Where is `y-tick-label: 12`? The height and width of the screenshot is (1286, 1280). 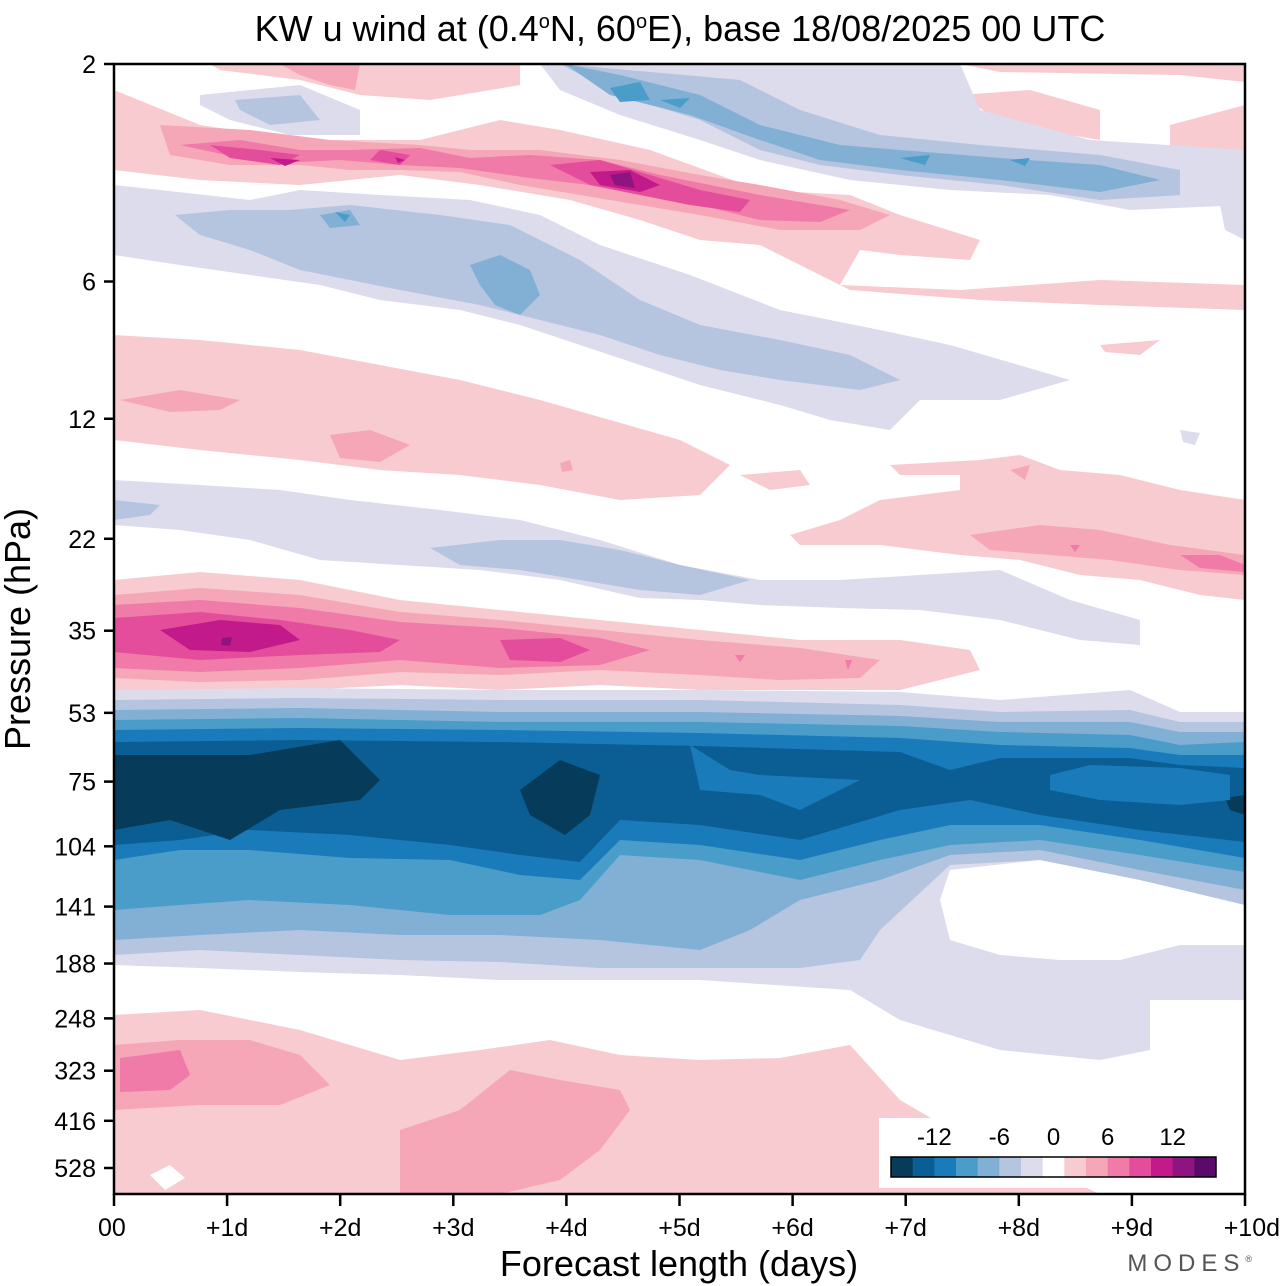 y-tick-label: 12 is located at coordinates (82, 420).